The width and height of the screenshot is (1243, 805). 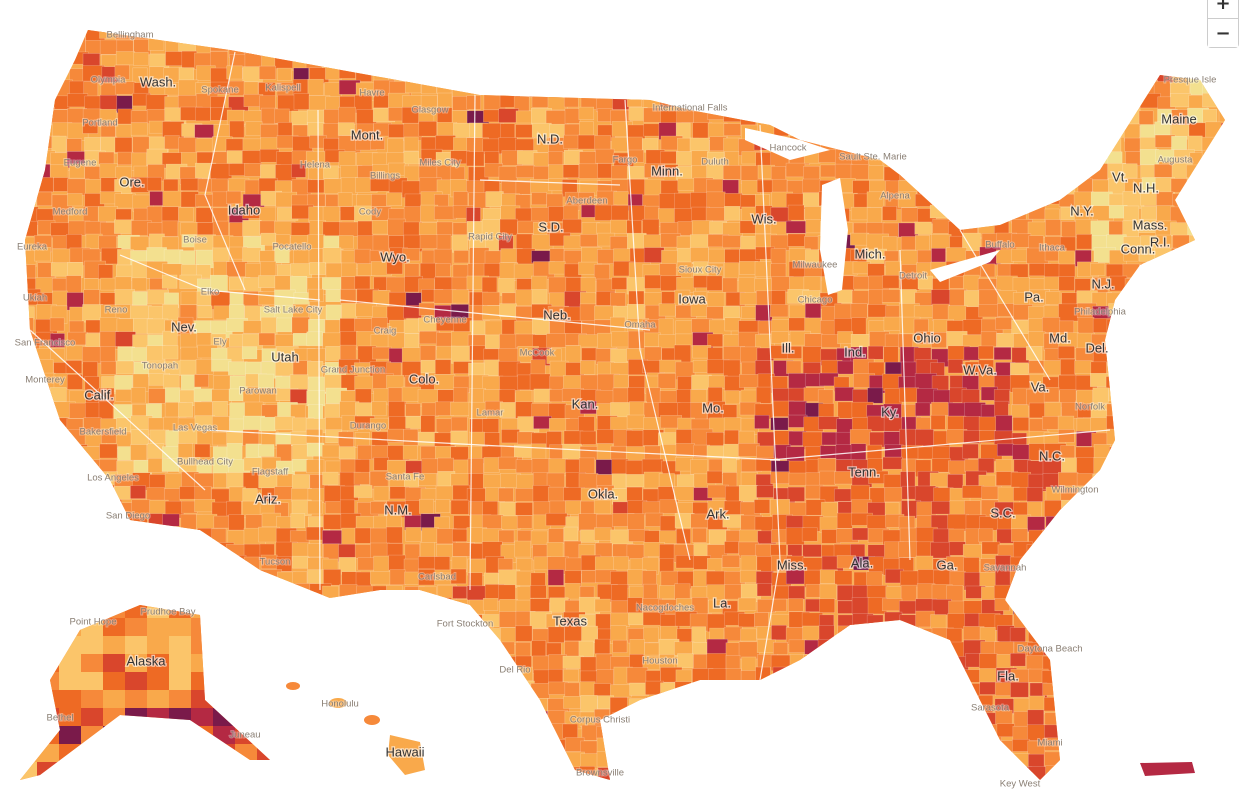 What do you see at coordinates (1050, 649) in the screenshot?
I see `city-label: Daytona Beach` at bounding box center [1050, 649].